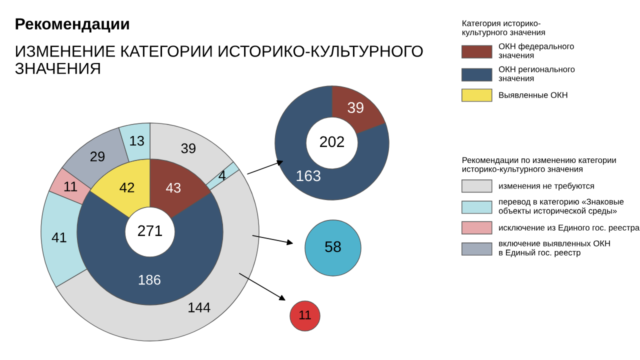  Describe the element at coordinates (539, 165) in the screenshot. I see `text: Рекомендации по изменению категории историко-культурного значения` at that location.